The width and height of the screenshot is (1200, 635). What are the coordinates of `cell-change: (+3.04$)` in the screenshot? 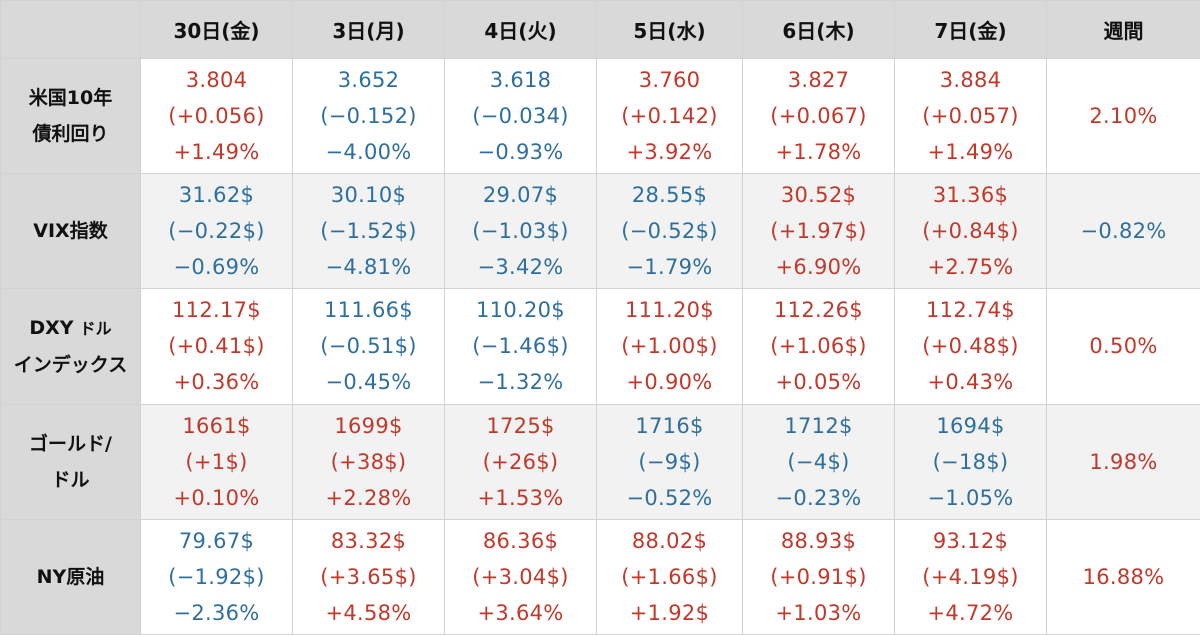 It's located at (520, 576).